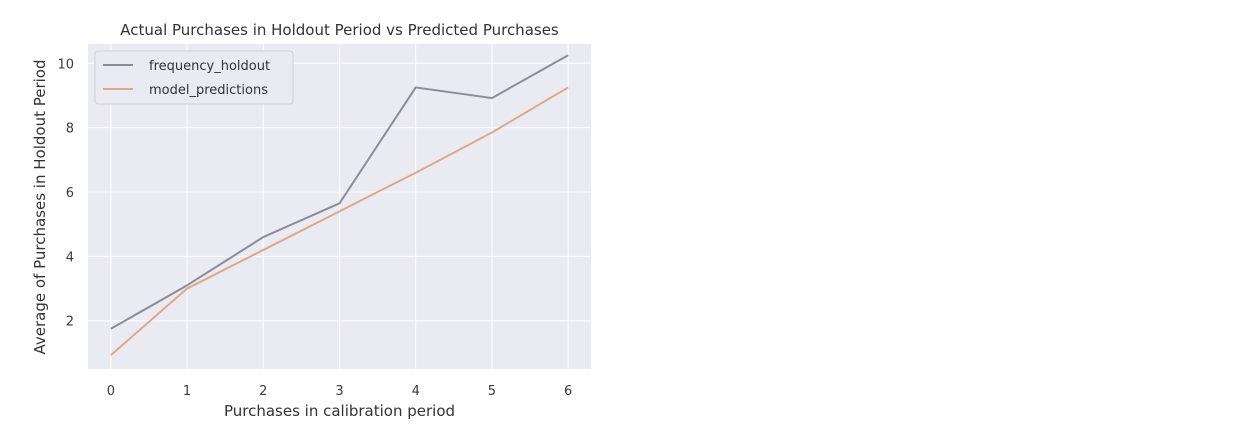  Describe the element at coordinates (40, 207) in the screenshot. I see `y-axis-label: Average of Purchases in Holdout Period` at that location.